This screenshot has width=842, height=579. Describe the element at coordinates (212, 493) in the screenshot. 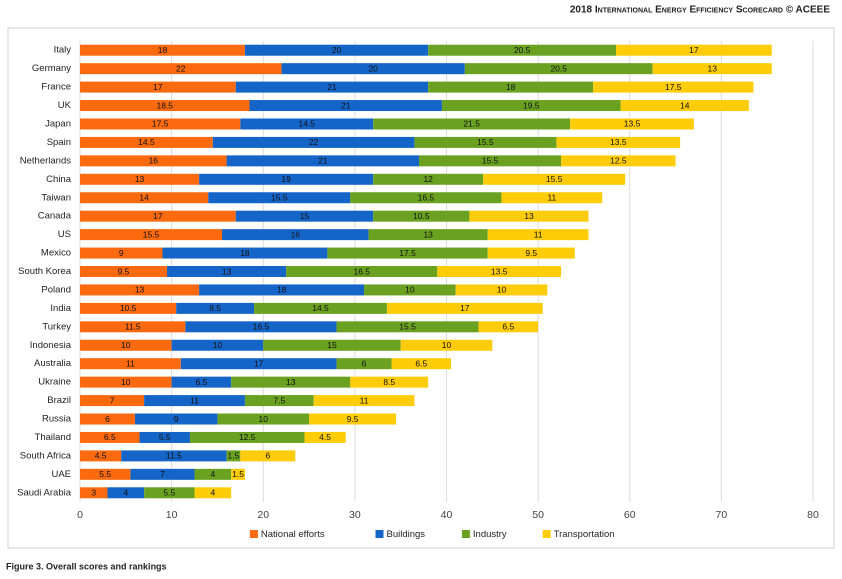

I see `data-label: 4` at that location.